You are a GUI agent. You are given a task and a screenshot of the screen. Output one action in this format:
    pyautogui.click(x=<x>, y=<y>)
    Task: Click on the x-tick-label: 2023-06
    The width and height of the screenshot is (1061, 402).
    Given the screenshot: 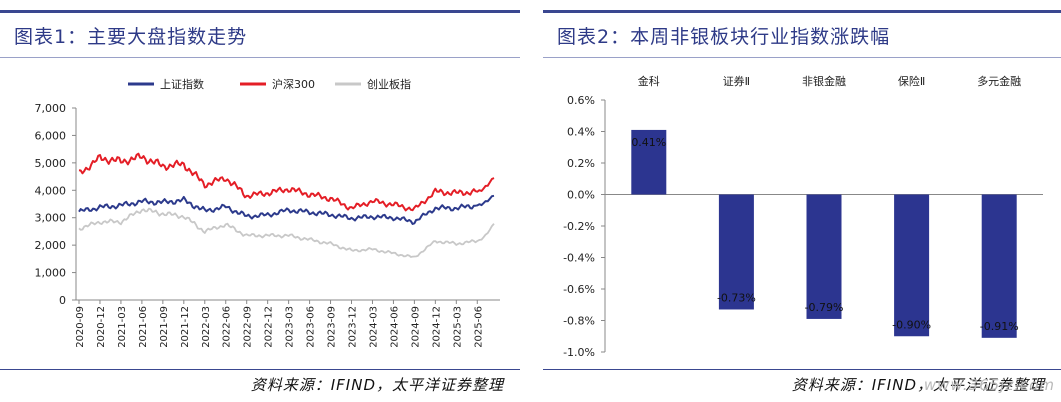 What is the action you would take?
    pyautogui.click(x=311, y=327)
    